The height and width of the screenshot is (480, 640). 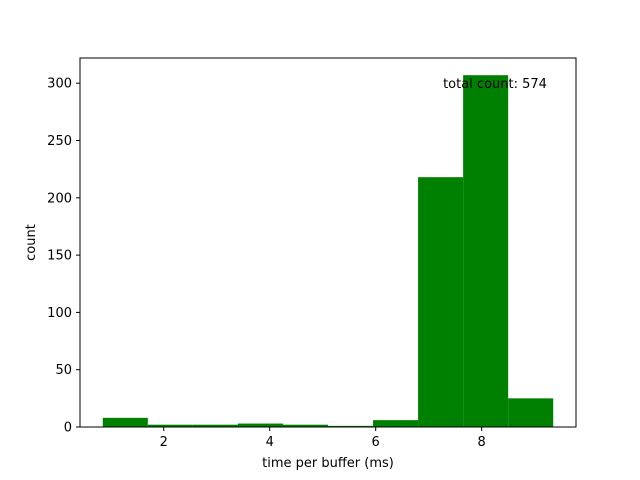 What do you see at coordinates (59, 313) in the screenshot?
I see `y-tick-label: 100` at bounding box center [59, 313].